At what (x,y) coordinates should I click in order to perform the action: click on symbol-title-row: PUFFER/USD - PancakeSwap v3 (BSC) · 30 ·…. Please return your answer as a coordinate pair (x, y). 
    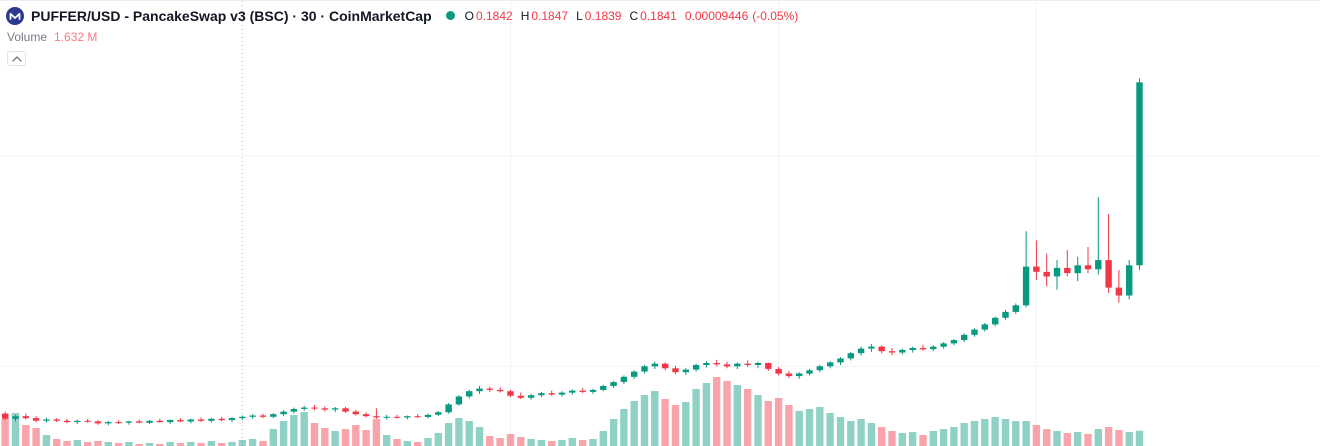
    Looking at the image, I should click on (402, 15).